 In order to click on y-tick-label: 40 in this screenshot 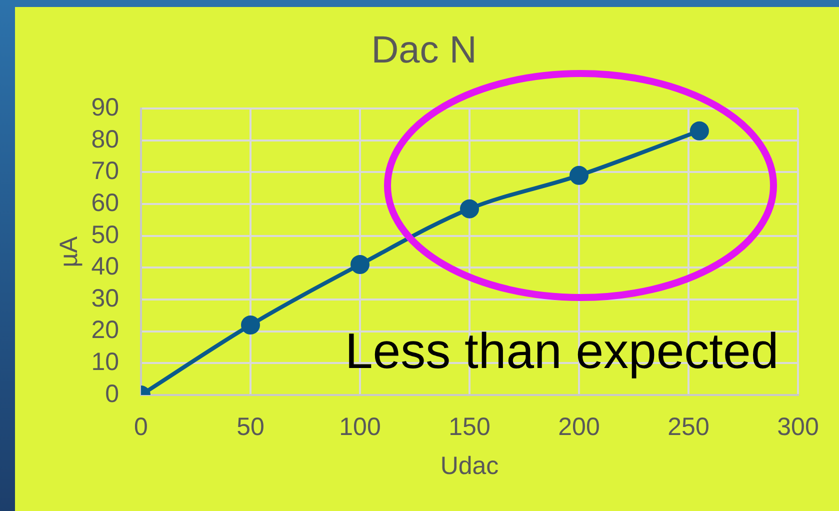, I will do `click(105, 266)`.